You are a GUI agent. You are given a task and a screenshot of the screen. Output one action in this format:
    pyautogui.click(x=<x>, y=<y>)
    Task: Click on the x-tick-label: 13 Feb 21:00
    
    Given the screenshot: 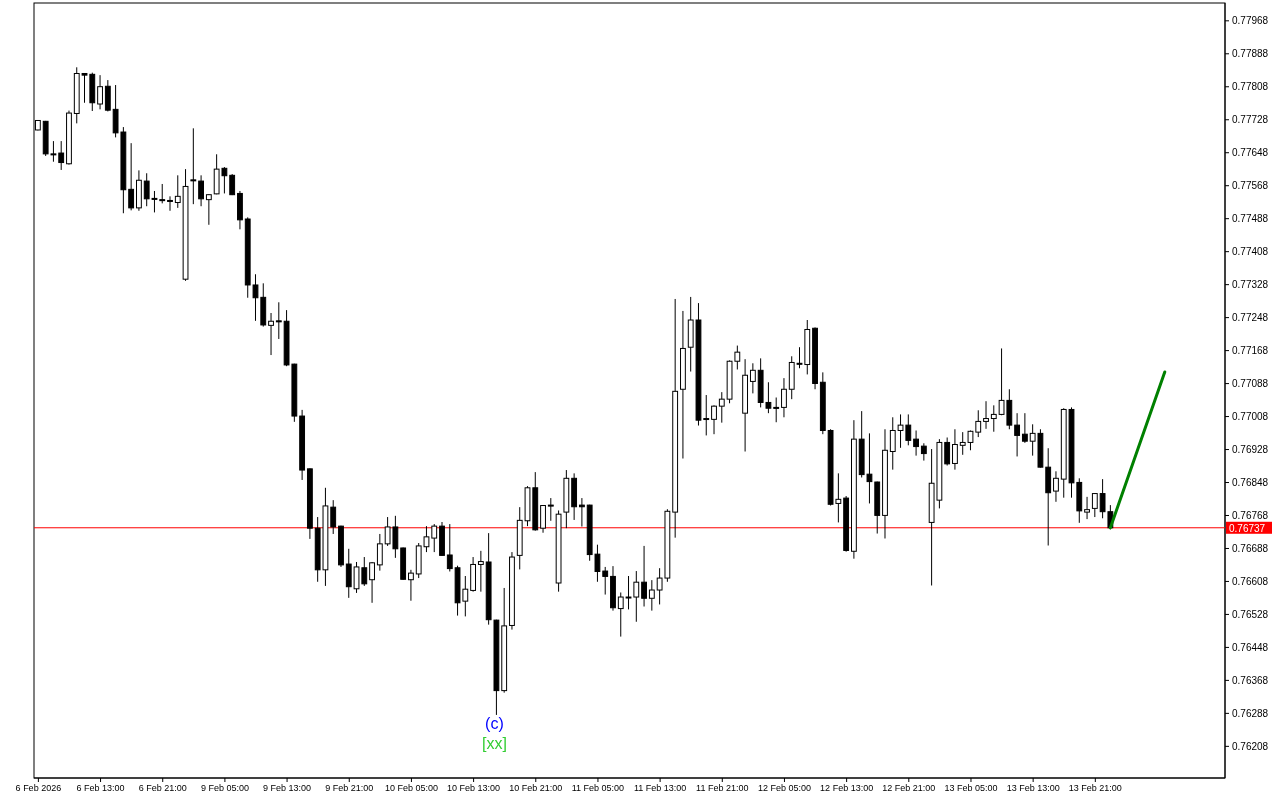 What is the action you would take?
    pyautogui.click(x=1095, y=788)
    